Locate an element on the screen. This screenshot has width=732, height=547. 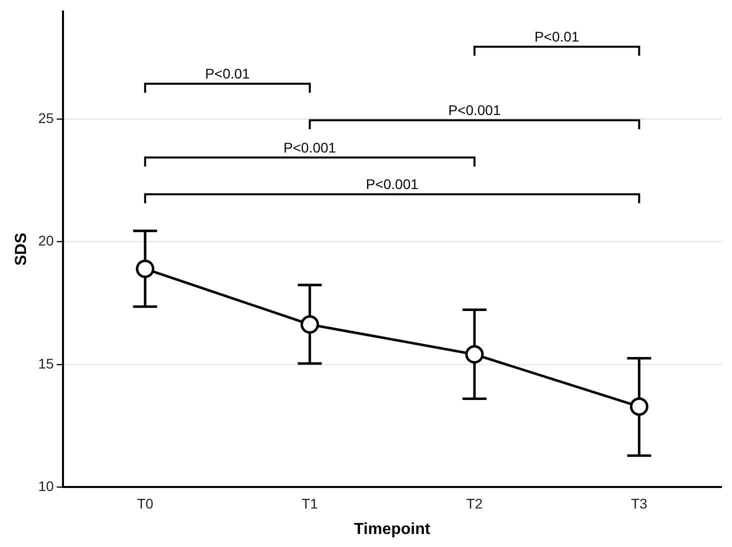
y-tick-label: 10 is located at coordinates (46, 486).